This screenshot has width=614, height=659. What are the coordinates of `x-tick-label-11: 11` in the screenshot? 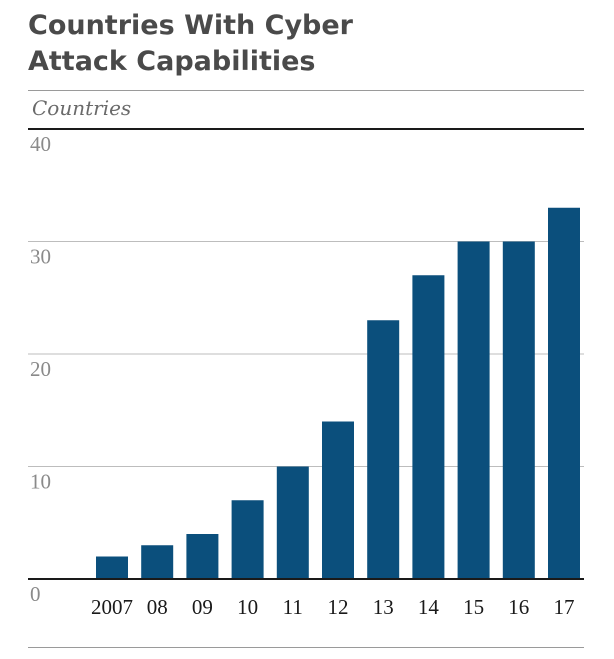 It's located at (293, 607).